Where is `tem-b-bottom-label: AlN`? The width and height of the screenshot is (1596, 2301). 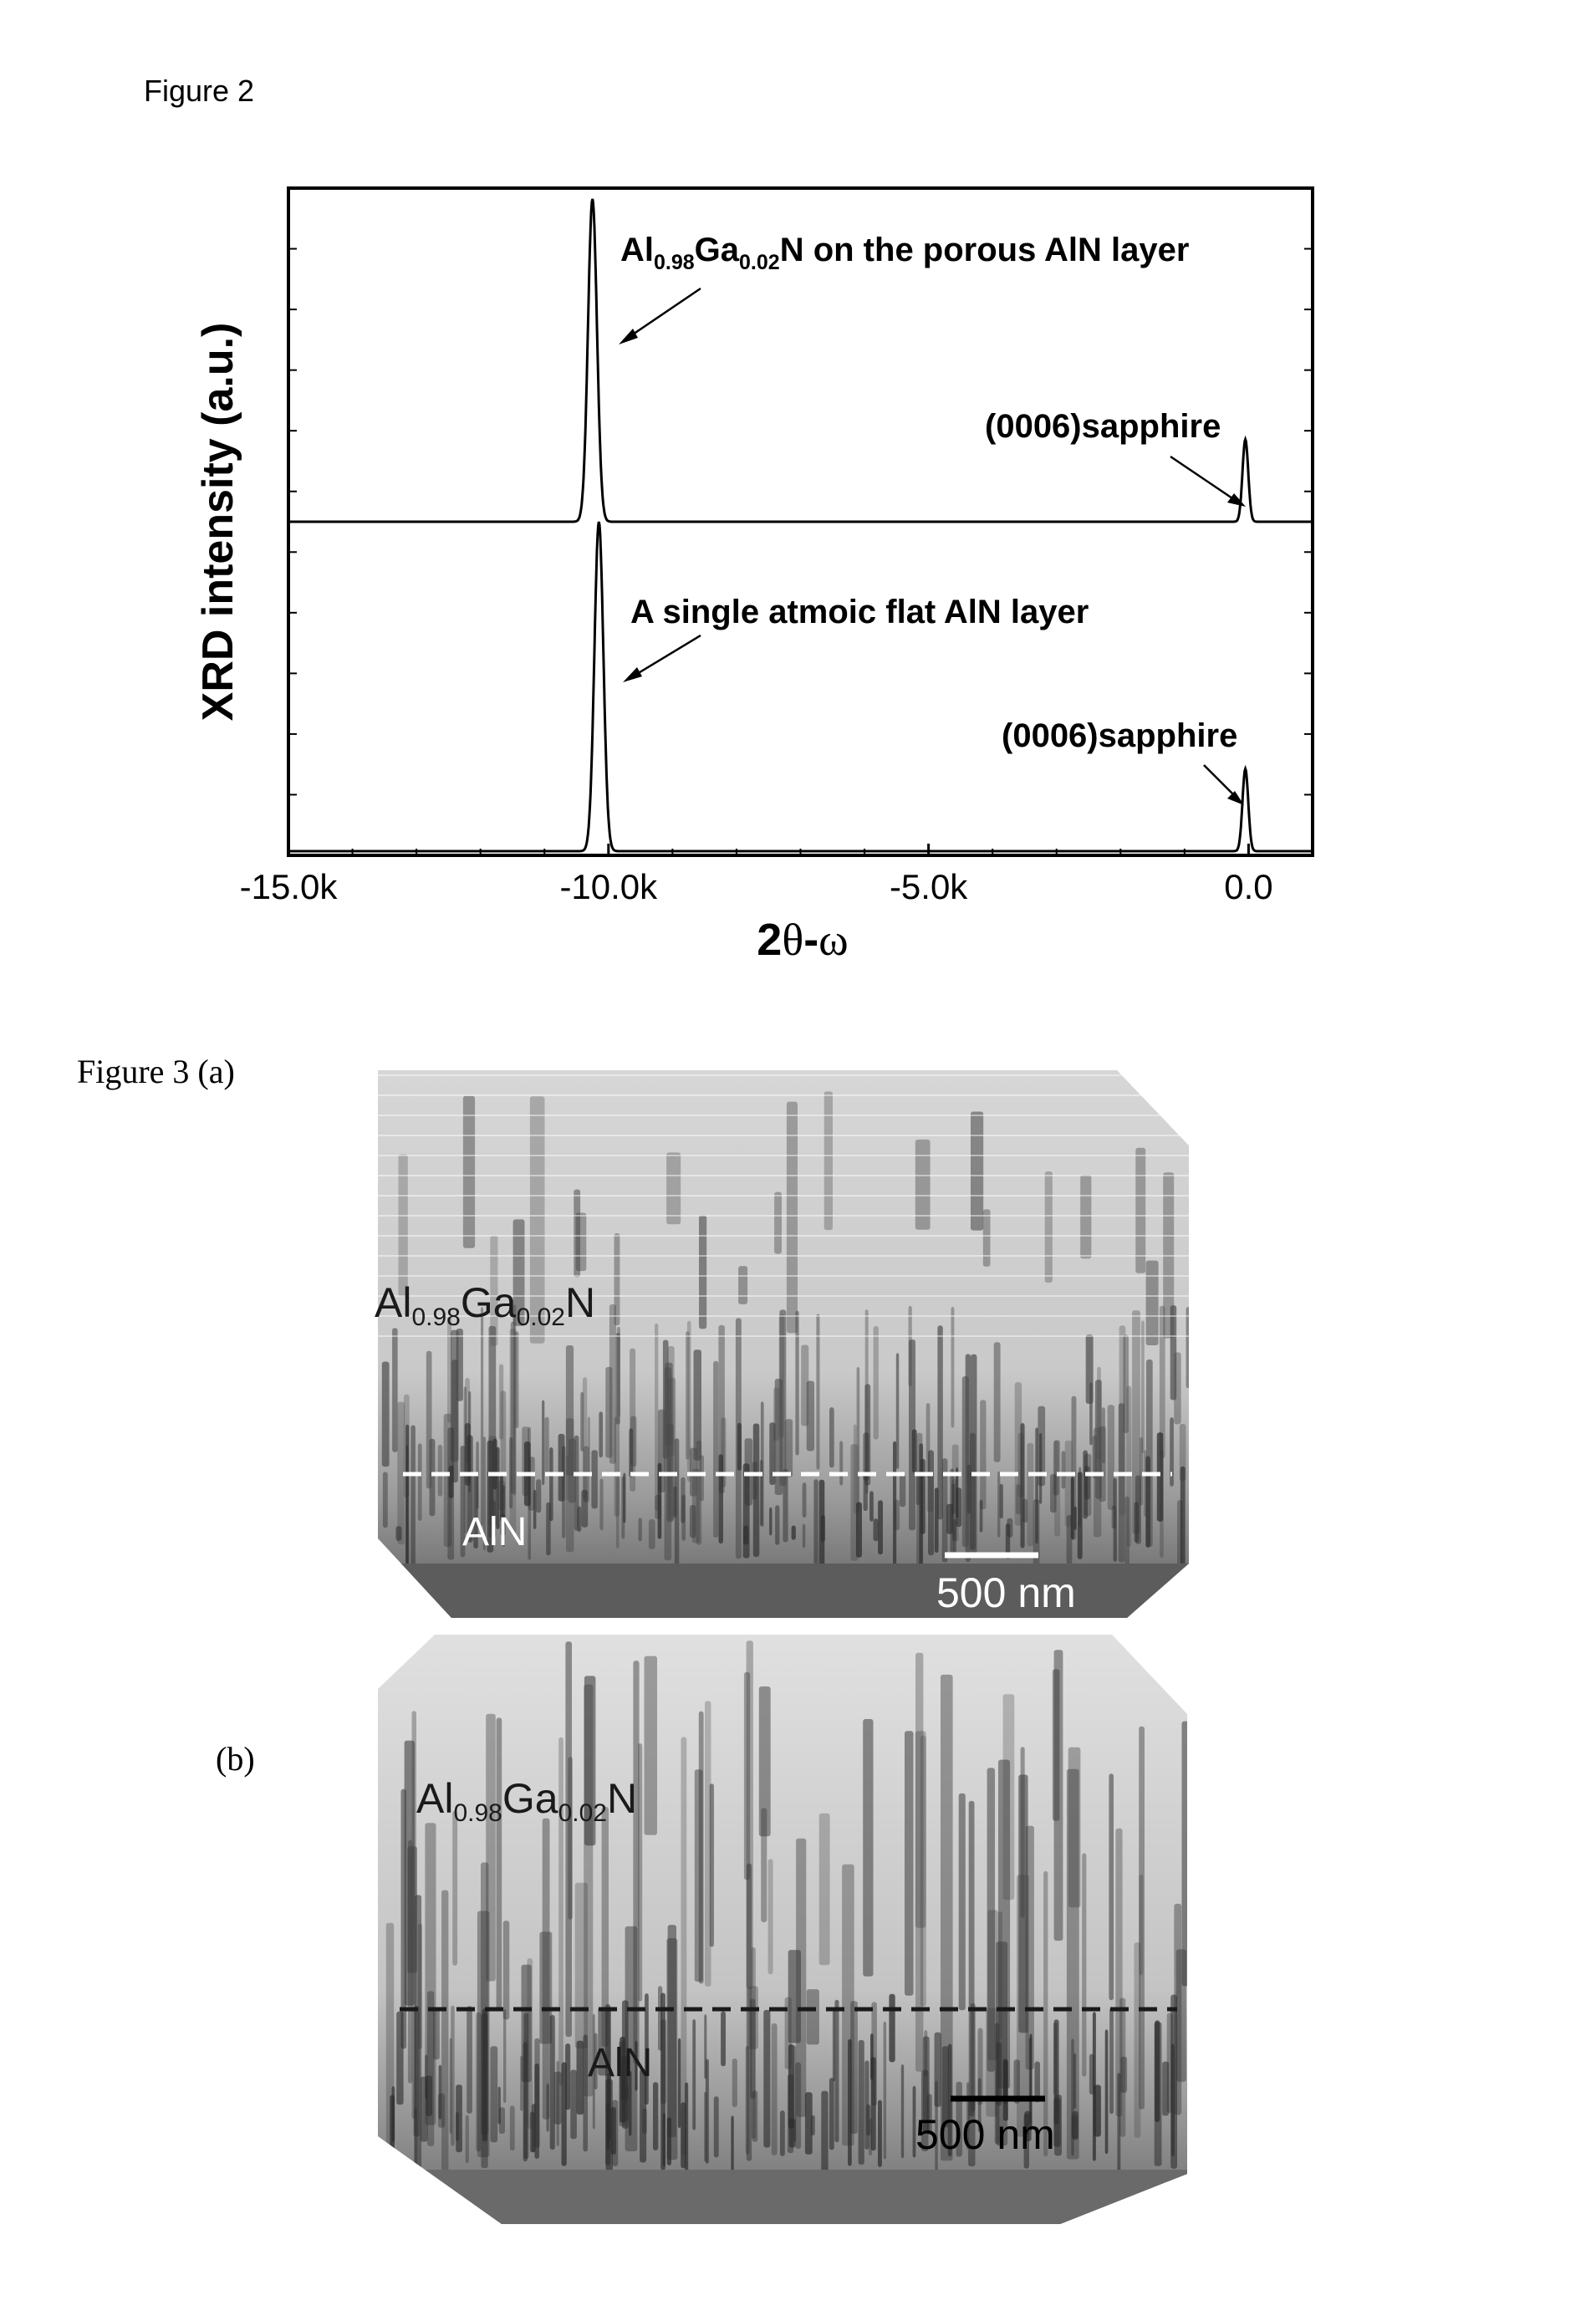
tem-b-bottom-label: AlN is located at coordinates (620, 2063).